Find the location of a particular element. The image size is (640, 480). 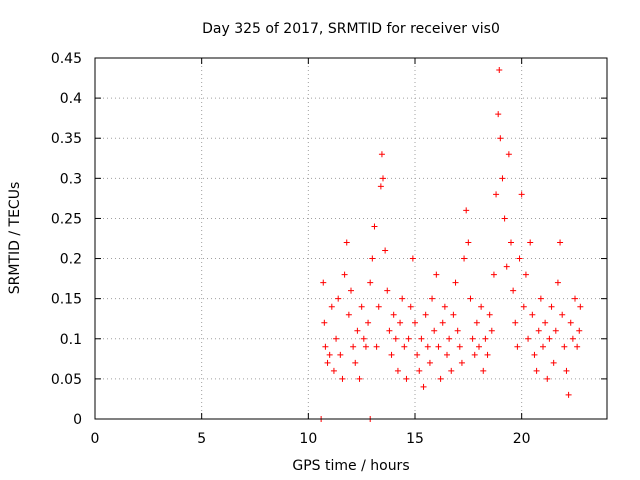

y-tick-label: 0.1 is located at coordinates (71, 340).